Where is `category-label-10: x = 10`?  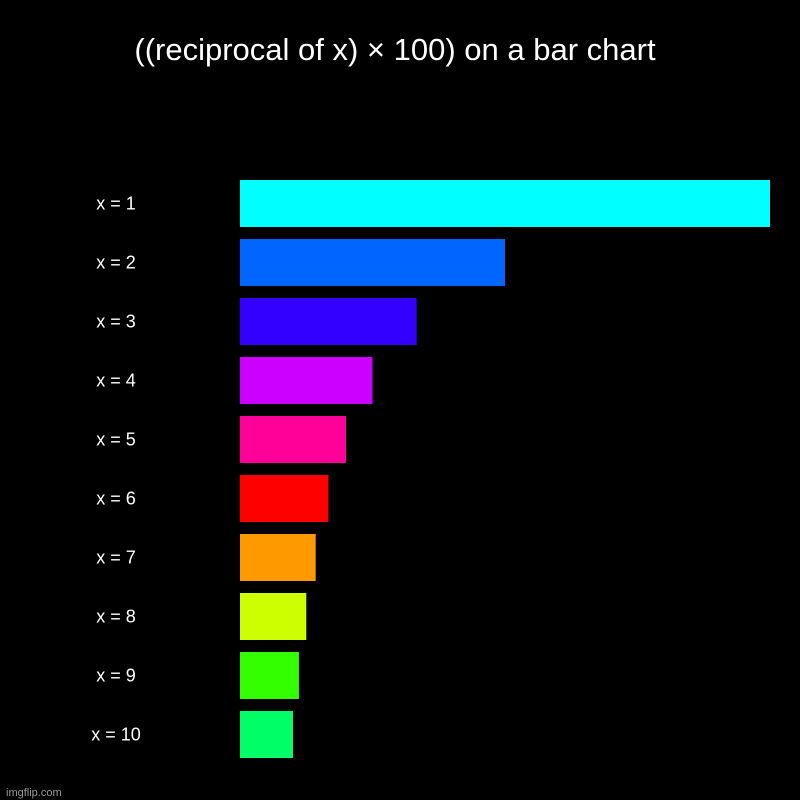
category-label-10: x = 10 is located at coordinates (116, 735).